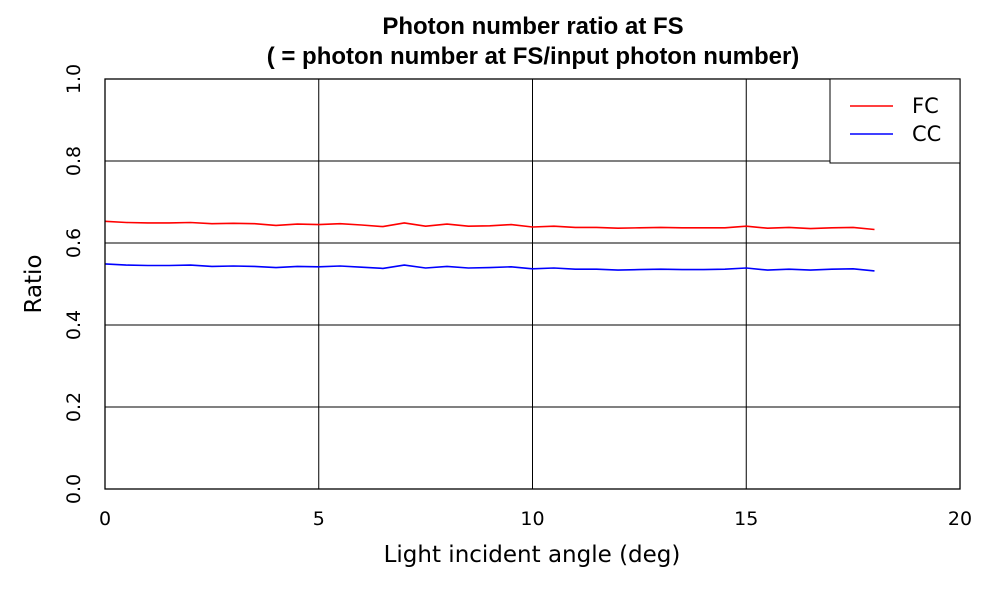 The height and width of the screenshot is (599, 1000). What do you see at coordinates (74, 325) in the screenshot?
I see `y-tick-label: 0.4` at bounding box center [74, 325].